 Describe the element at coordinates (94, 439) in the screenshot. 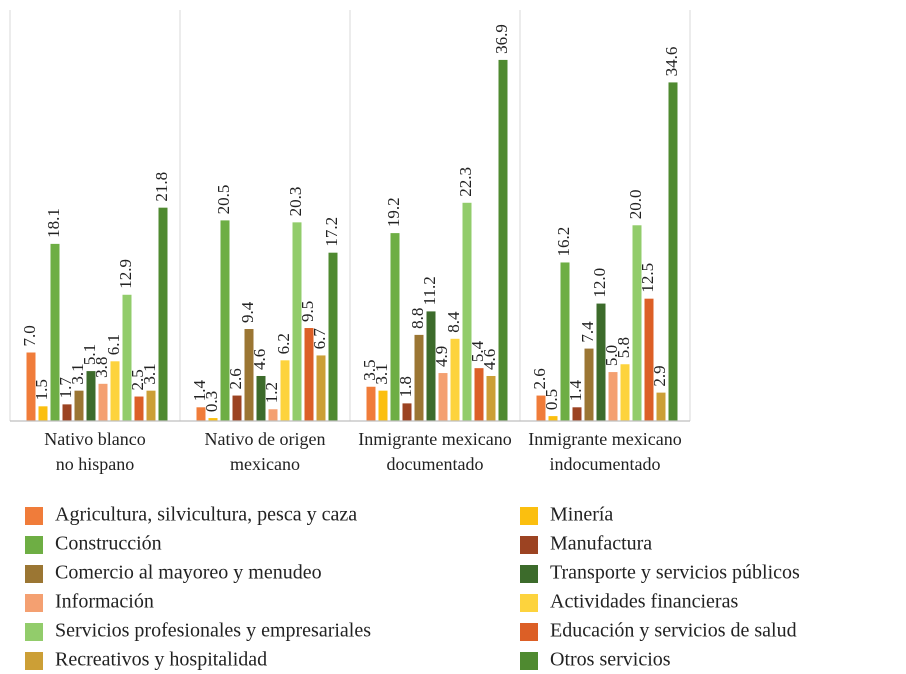

I see `x-tick-label-line: Nativo blanco` at that location.